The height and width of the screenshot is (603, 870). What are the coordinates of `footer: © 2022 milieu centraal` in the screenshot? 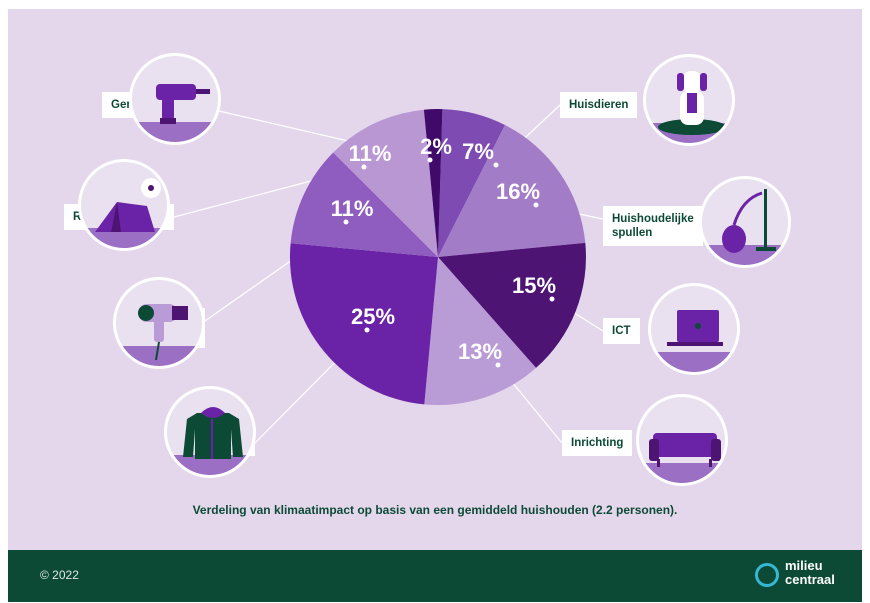 It's located at (435, 576).